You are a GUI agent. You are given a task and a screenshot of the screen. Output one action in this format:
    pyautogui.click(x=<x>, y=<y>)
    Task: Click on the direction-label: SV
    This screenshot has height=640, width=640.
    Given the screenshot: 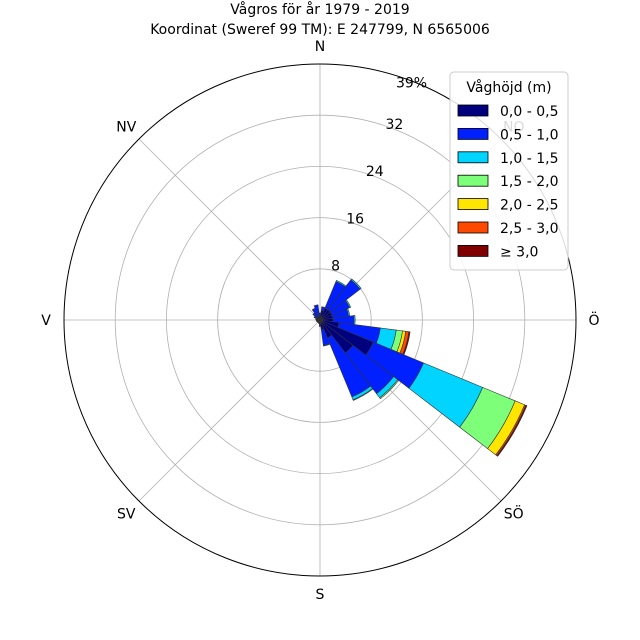 What is the action you would take?
    pyautogui.click(x=126, y=515)
    